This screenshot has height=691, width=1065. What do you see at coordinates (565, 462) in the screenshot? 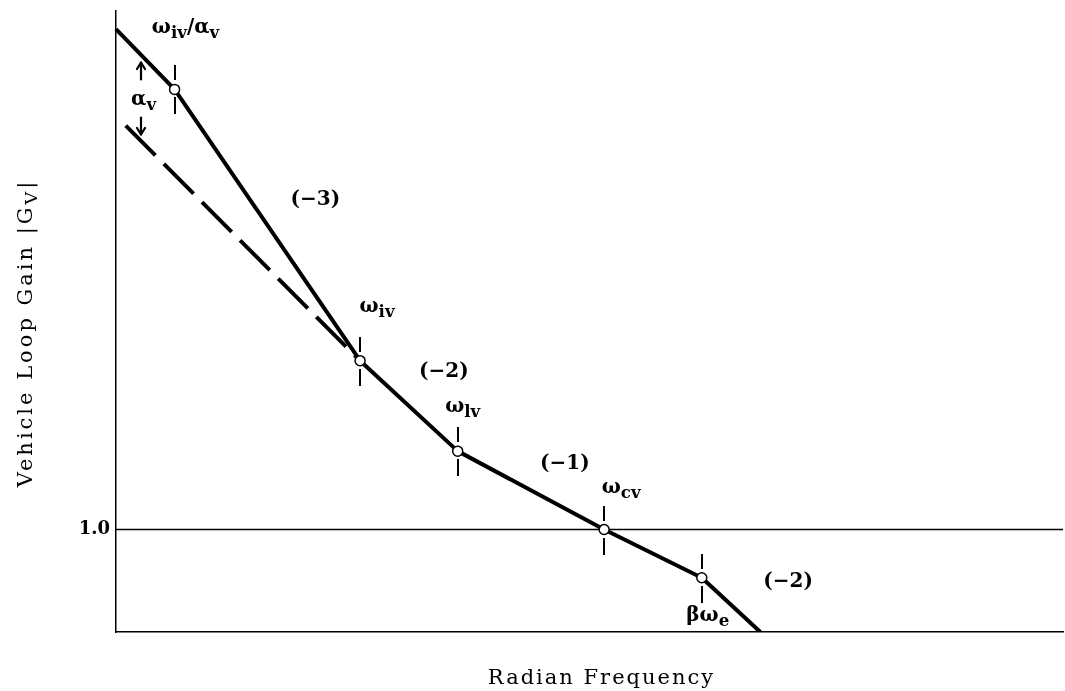
I see `annotation: (−1)` at bounding box center [565, 462].